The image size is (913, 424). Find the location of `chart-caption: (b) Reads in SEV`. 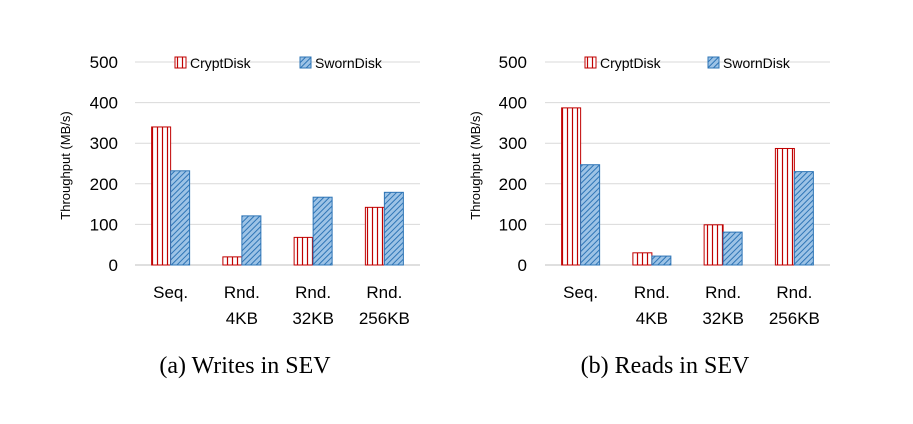

chart-caption: (b) Reads in SEV is located at coordinates (665, 366).